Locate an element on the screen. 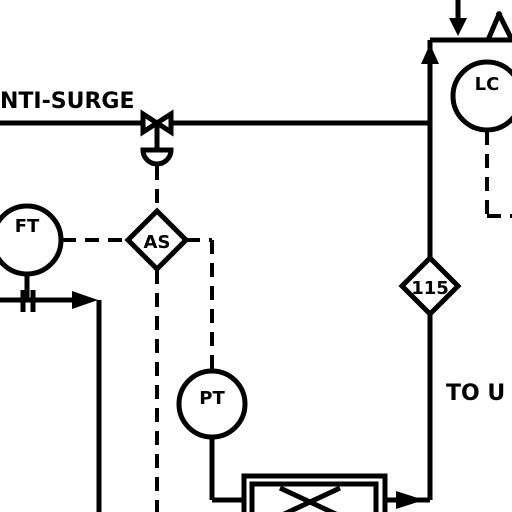 The height and width of the screenshot is (512, 512). ft-instrument: FT is located at coordinates (32, 240).